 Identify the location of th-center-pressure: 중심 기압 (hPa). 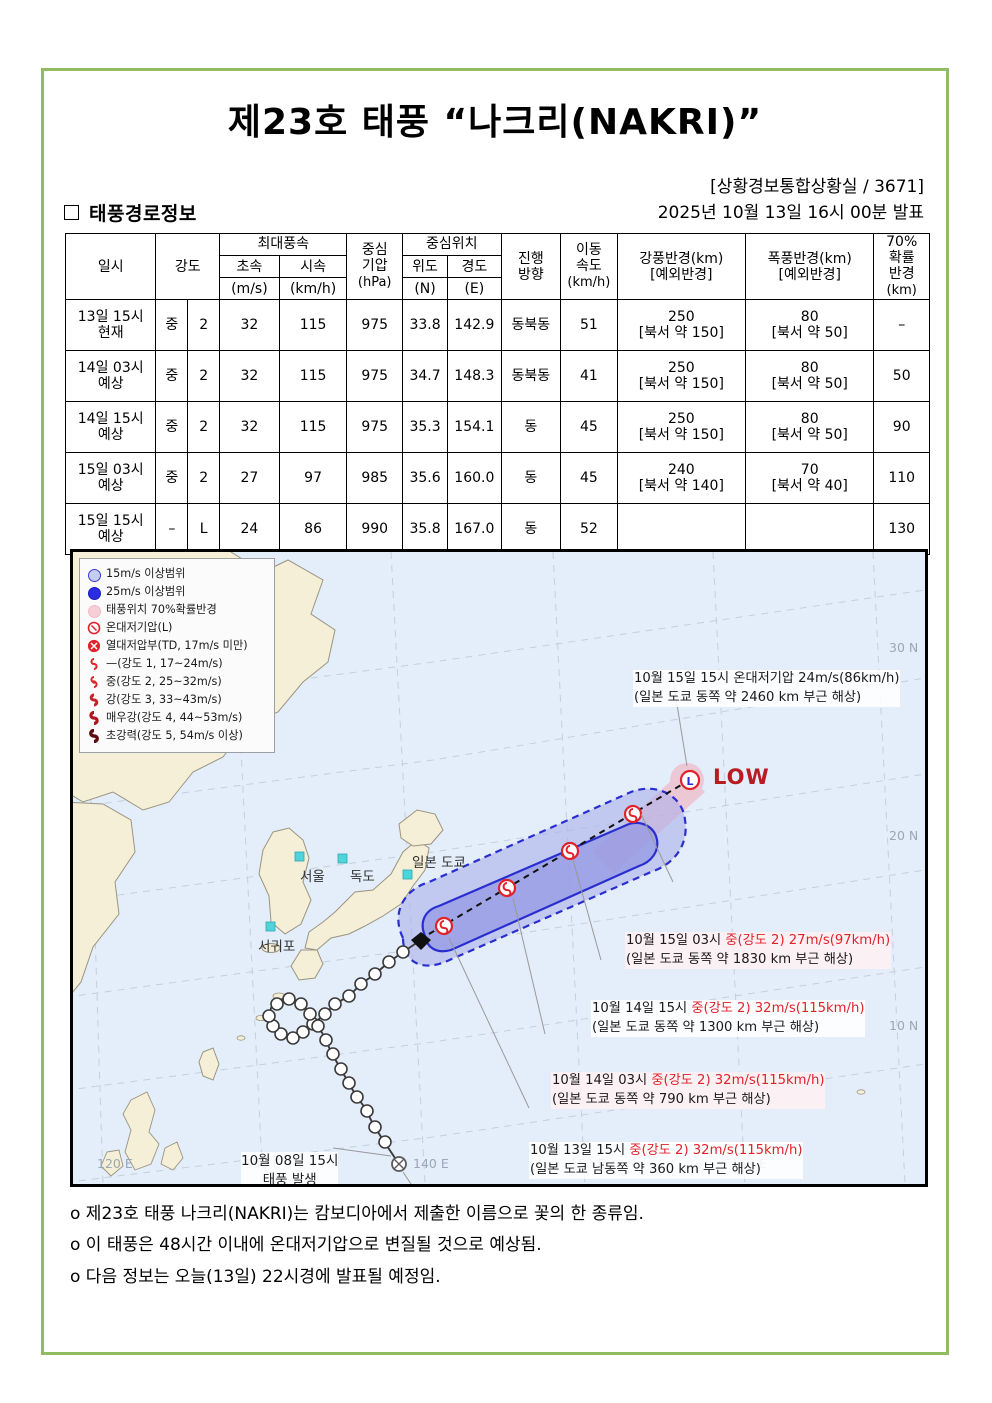
(374, 266).